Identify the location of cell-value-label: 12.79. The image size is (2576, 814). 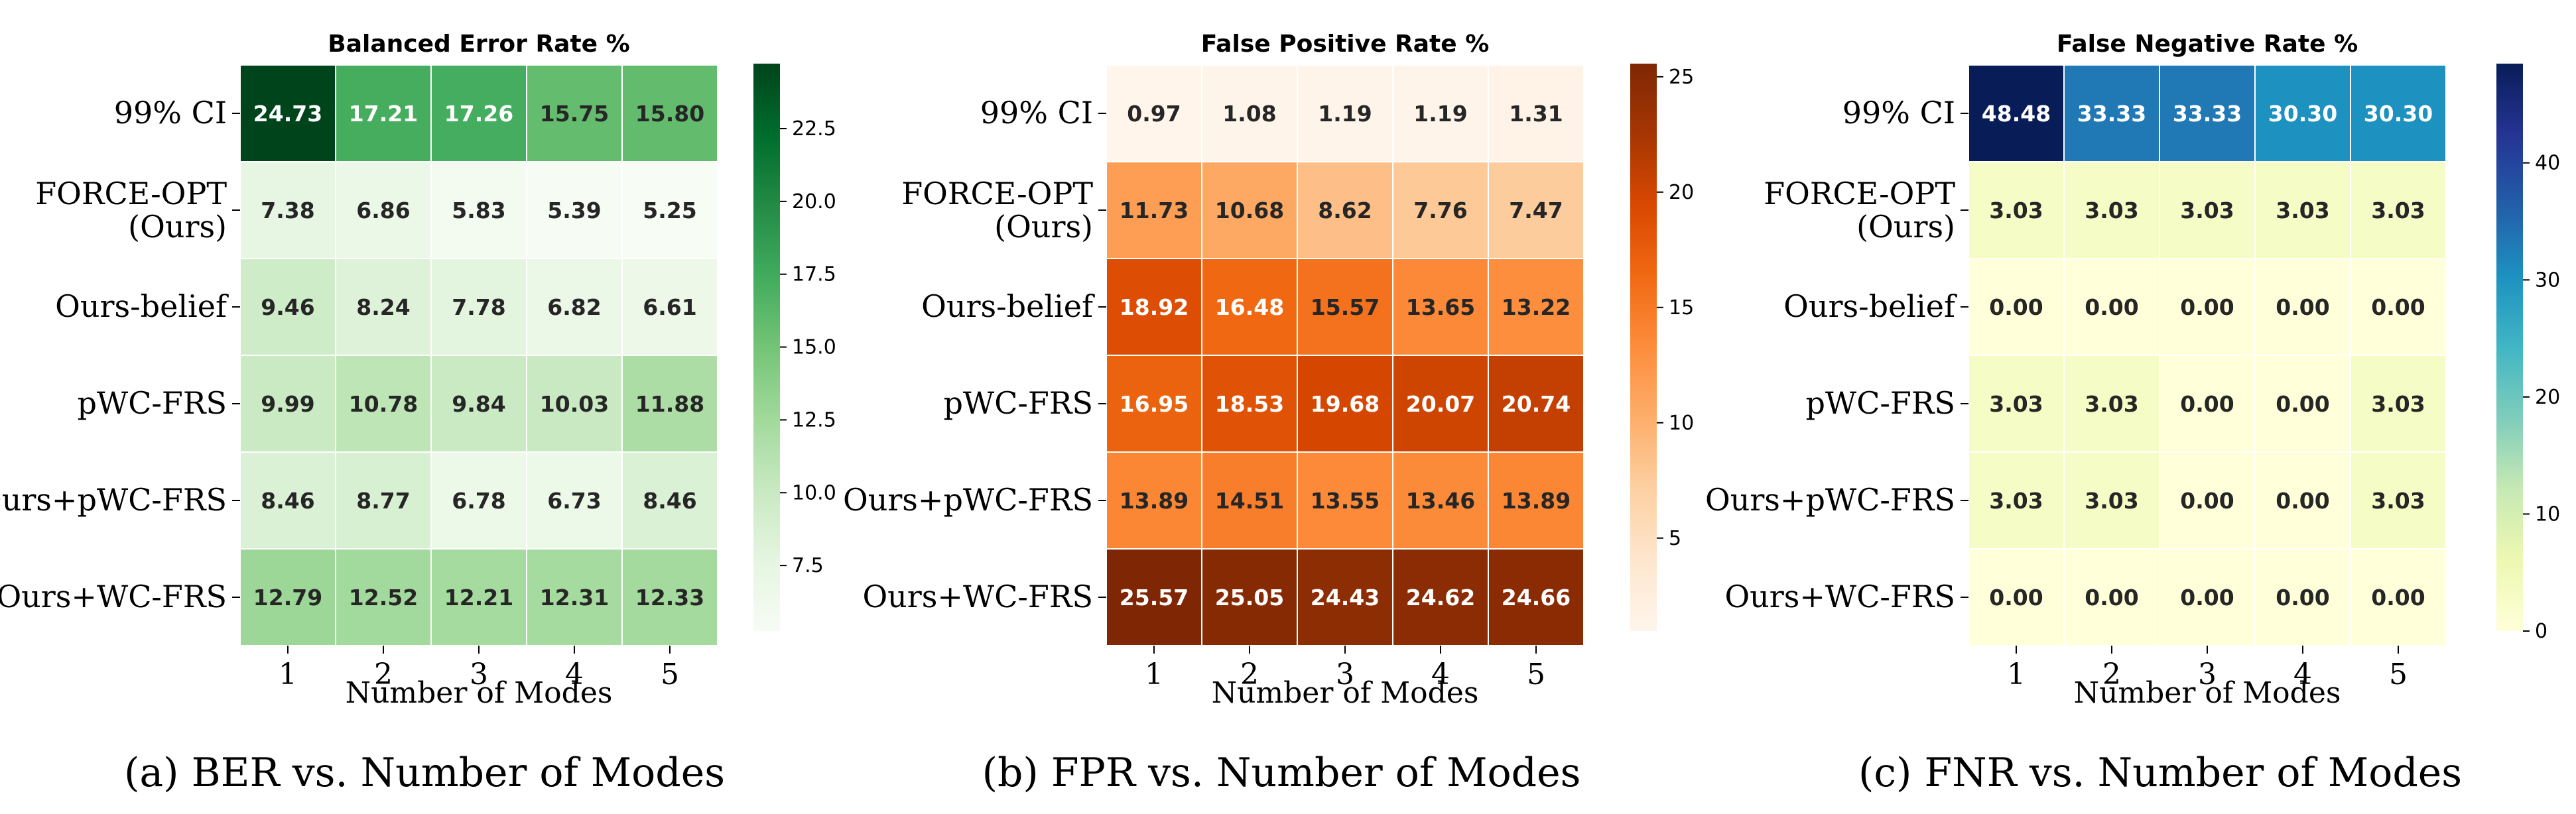
(288, 597).